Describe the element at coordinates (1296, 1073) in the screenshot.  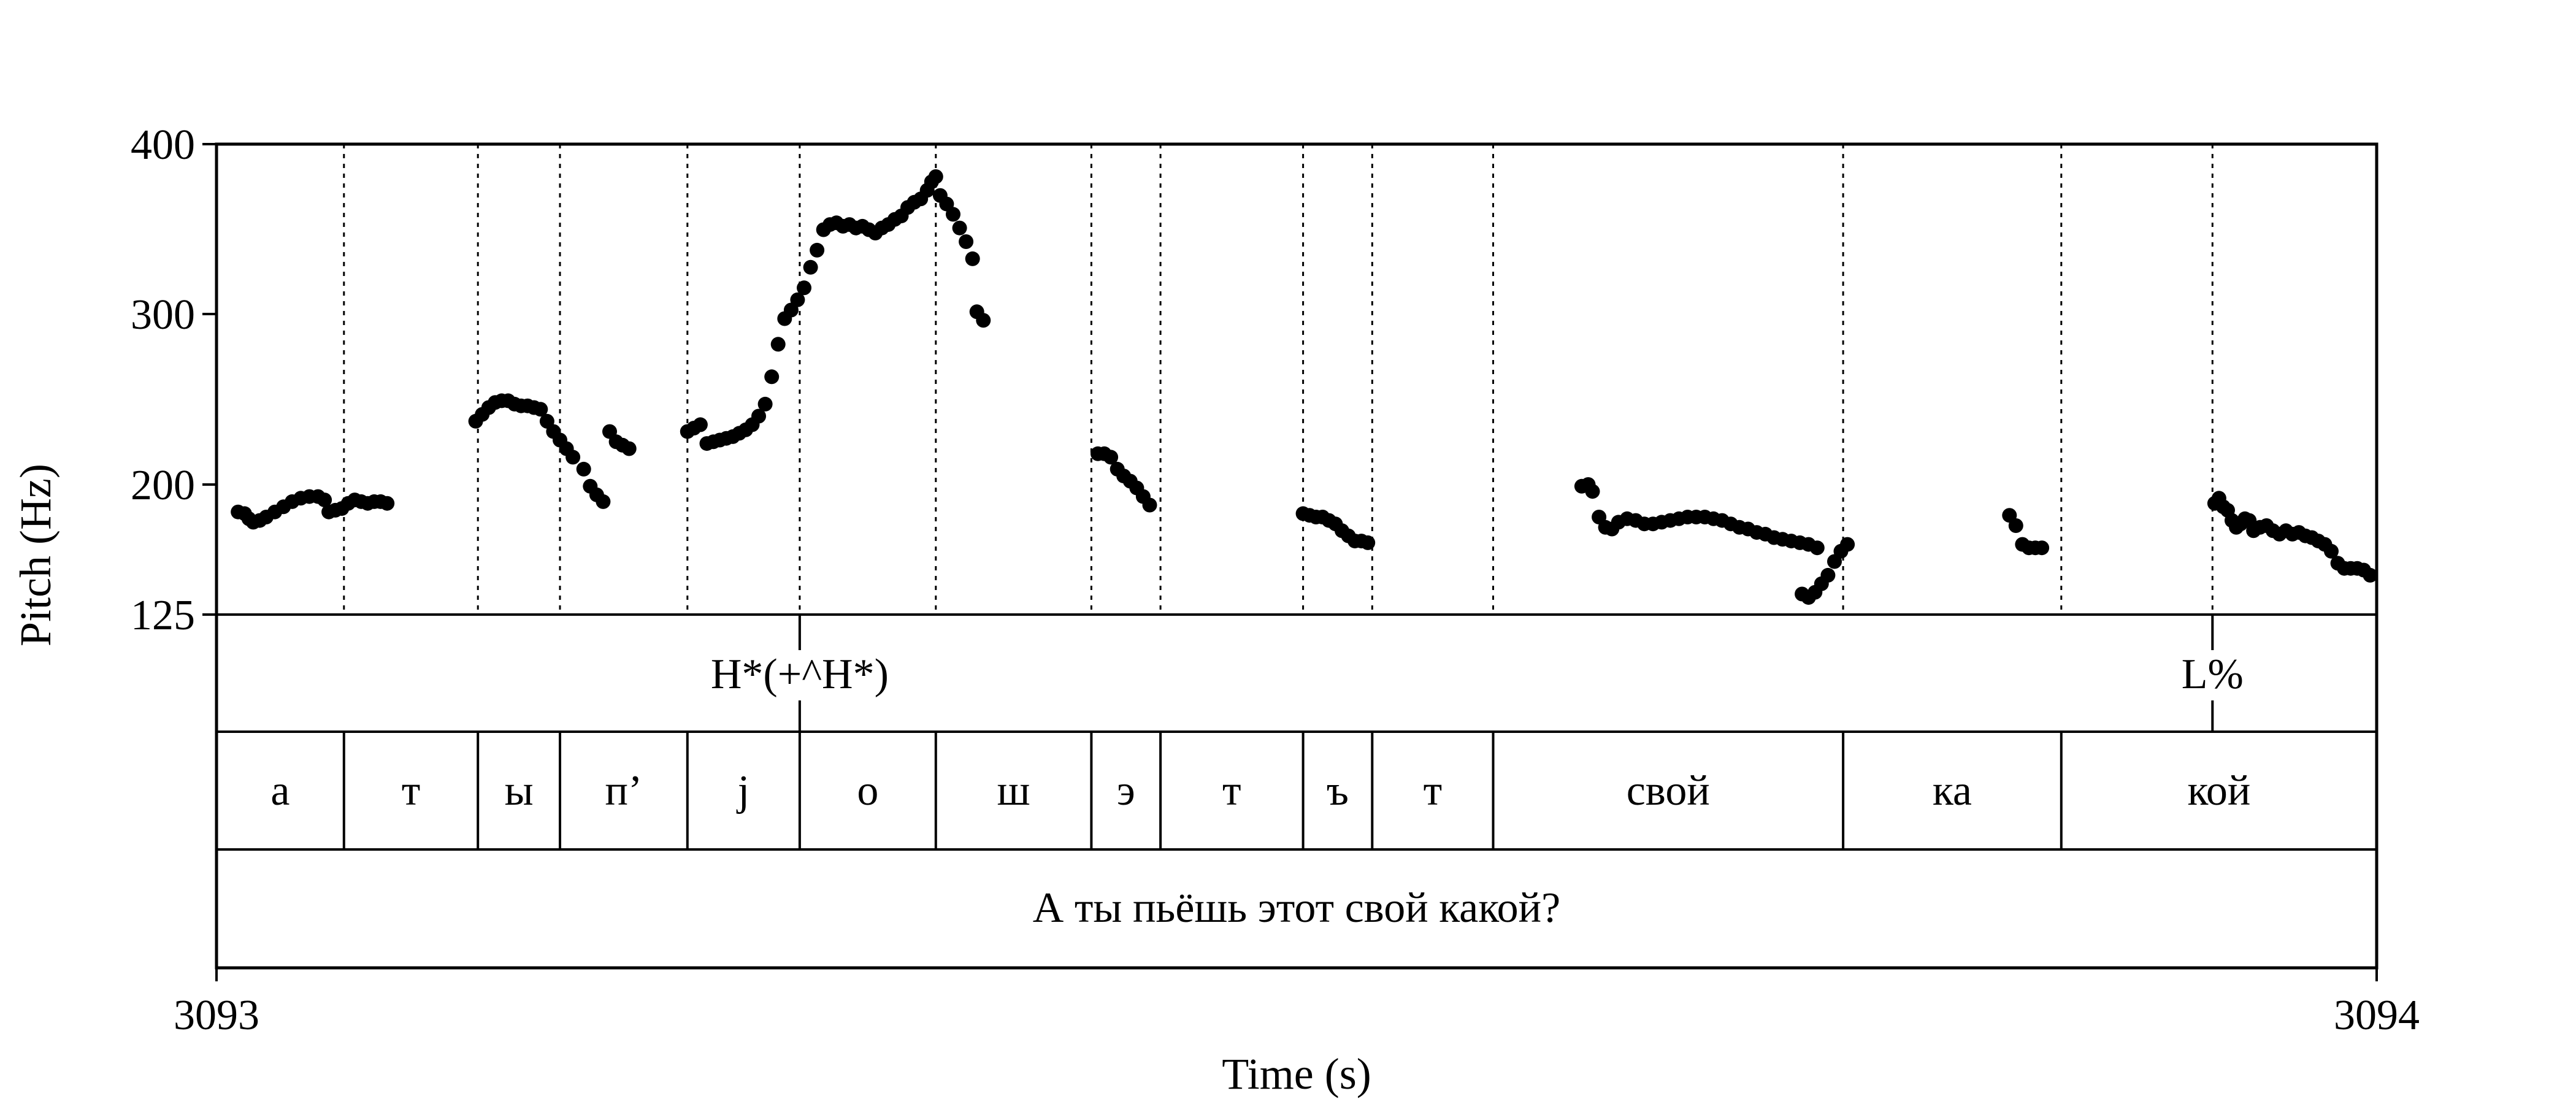
I see `x-axis-title: Time (s)` at that location.